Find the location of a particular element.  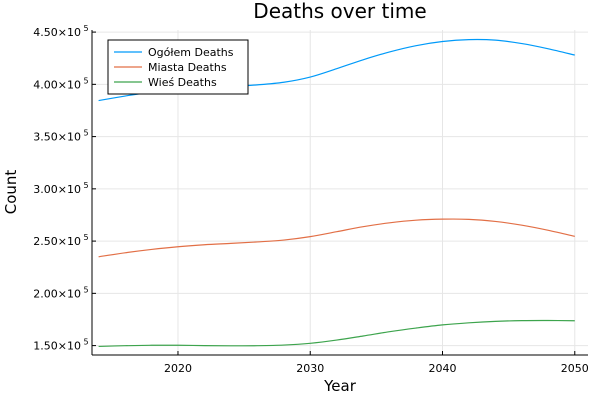

x-tick-label: 2020 is located at coordinates (178, 368).